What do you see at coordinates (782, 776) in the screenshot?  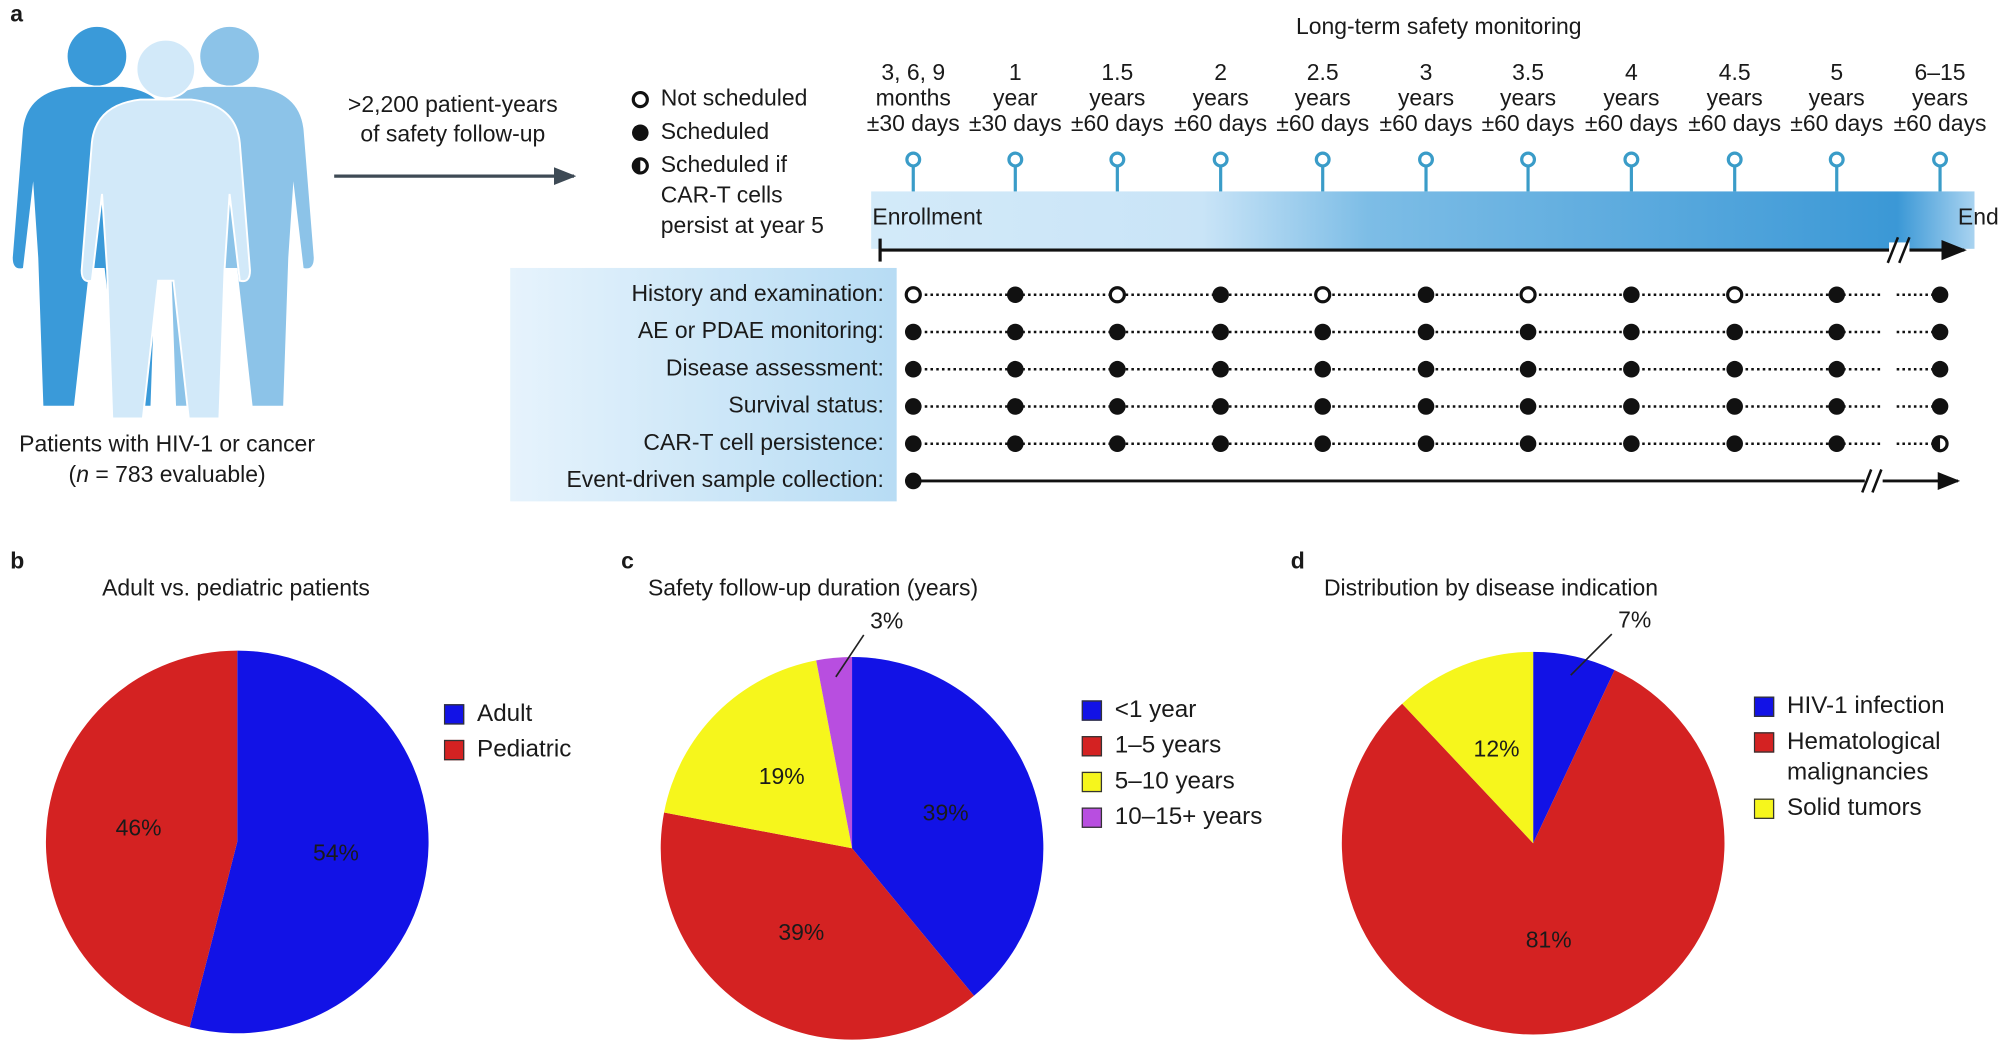 I see `value-label: 19%` at bounding box center [782, 776].